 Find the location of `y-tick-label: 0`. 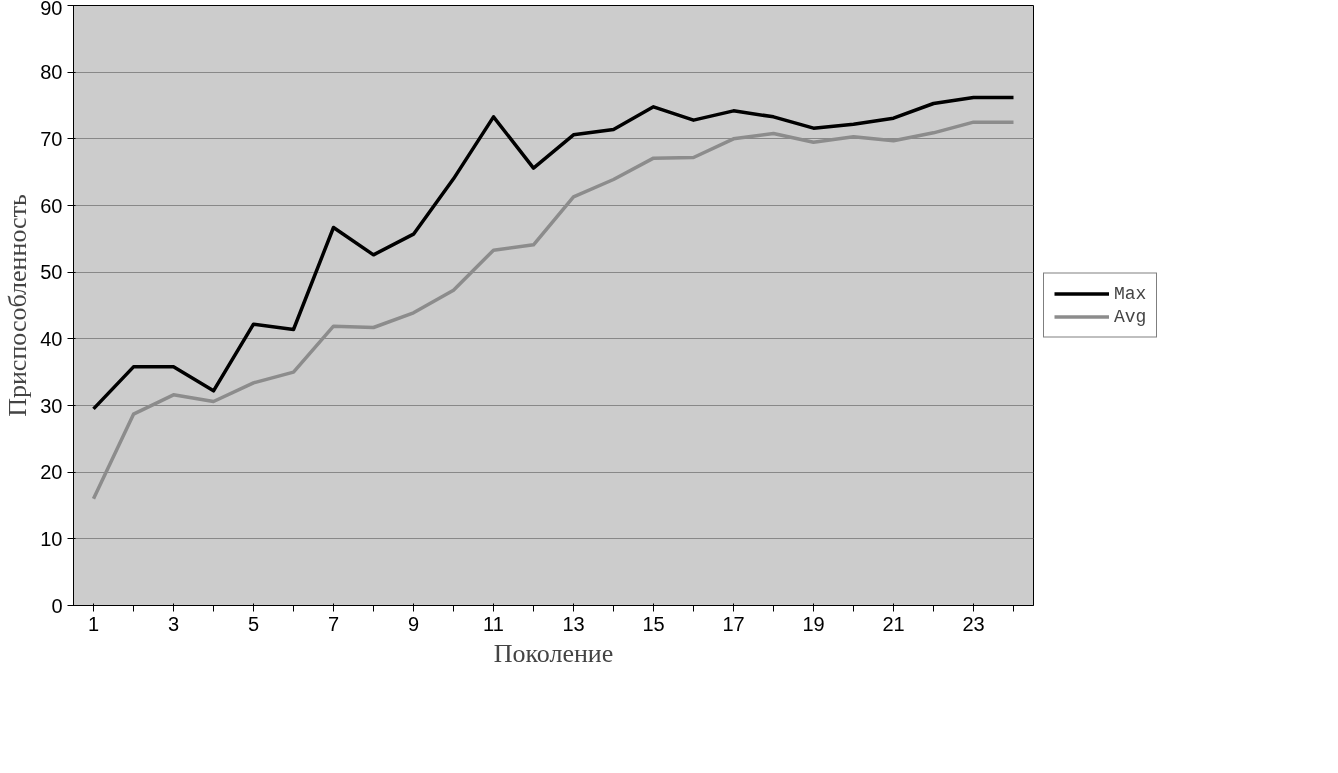

y-tick-label: 0 is located at coordinates (57, 605).